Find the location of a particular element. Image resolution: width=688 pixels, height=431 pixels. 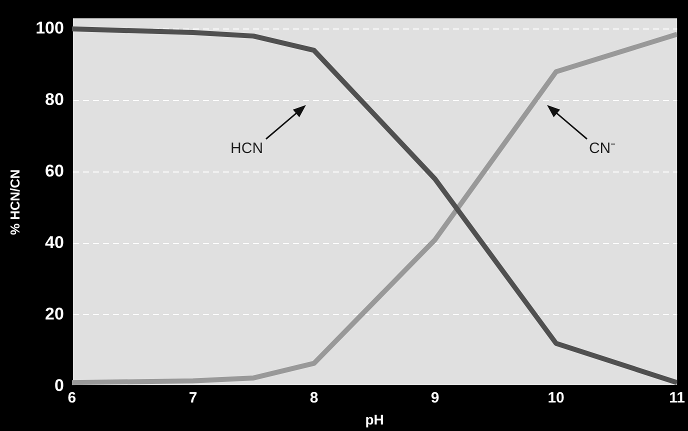

x-tick-label: 6 is located at coordinates (72, 397).